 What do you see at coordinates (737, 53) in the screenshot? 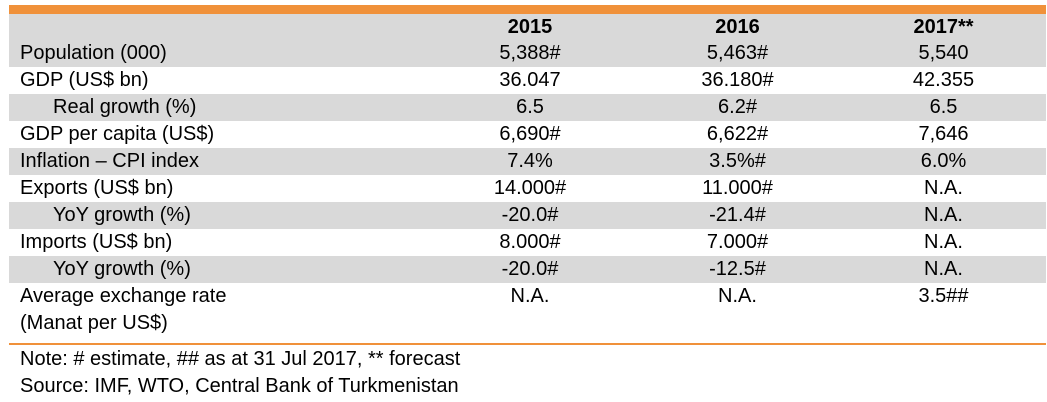
I see `cell-value: 5,463#` at bounding box center [737, 53].